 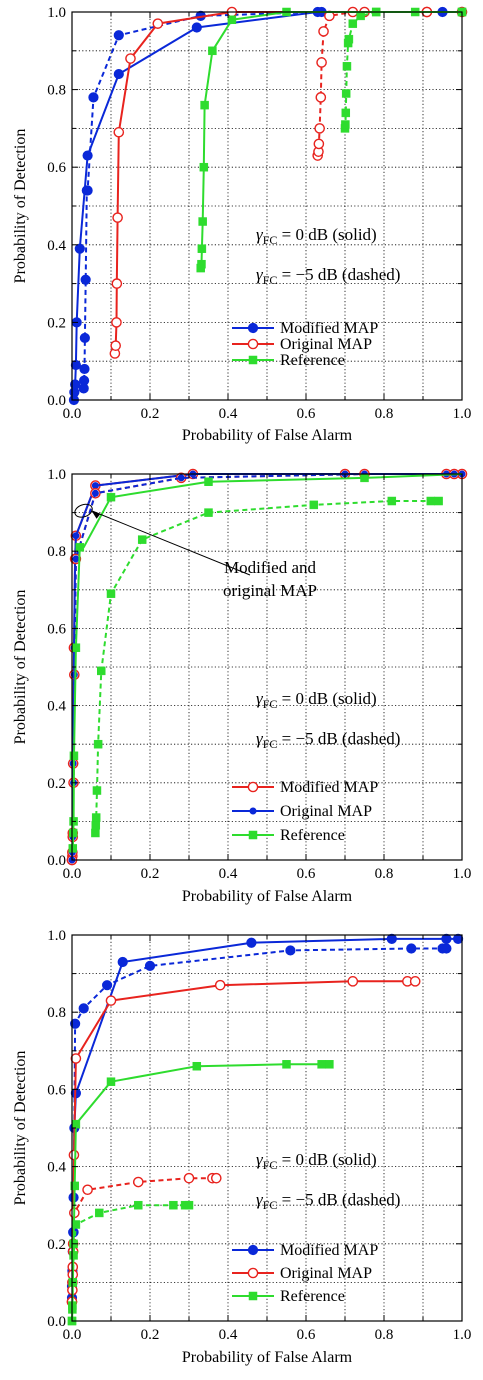 I want to click on series-line-original-map-dashed, so click(x=371, y=83).